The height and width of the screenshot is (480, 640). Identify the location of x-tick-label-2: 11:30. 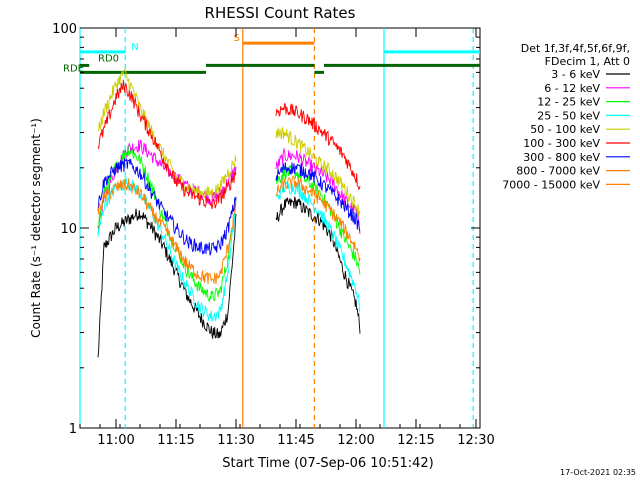
(235, 440).